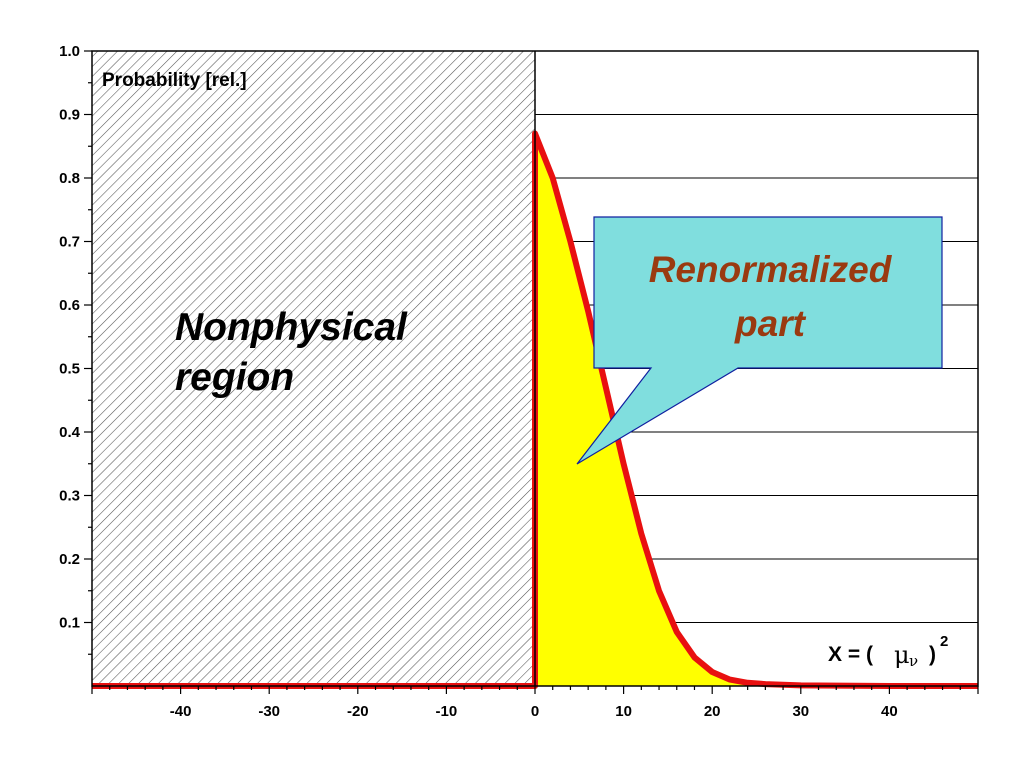  Describe the element at coordinates (932, 654) in the screenshot. I see `x-axis-label-suffix: )` at that location.